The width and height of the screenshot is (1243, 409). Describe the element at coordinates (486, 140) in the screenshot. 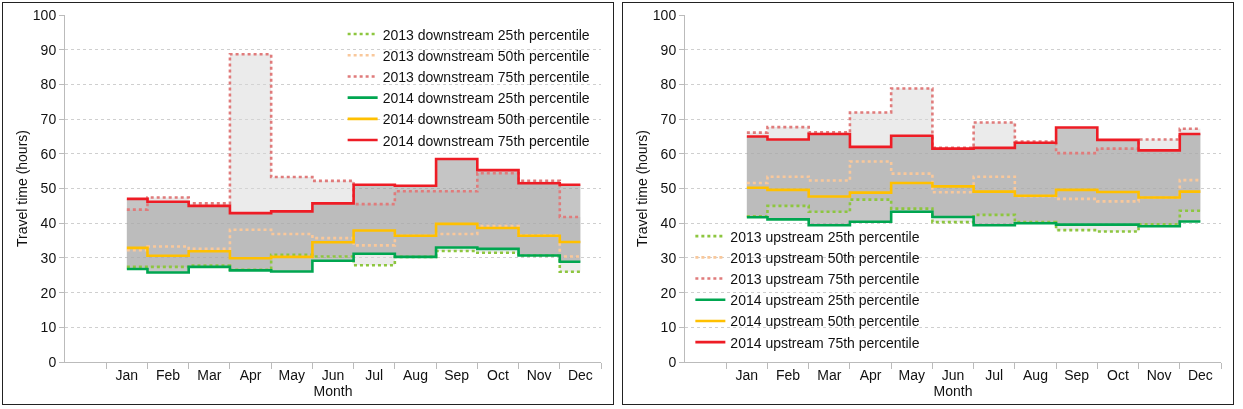

I see `legend-label: 2014 downstream 75th percentile` at that location.